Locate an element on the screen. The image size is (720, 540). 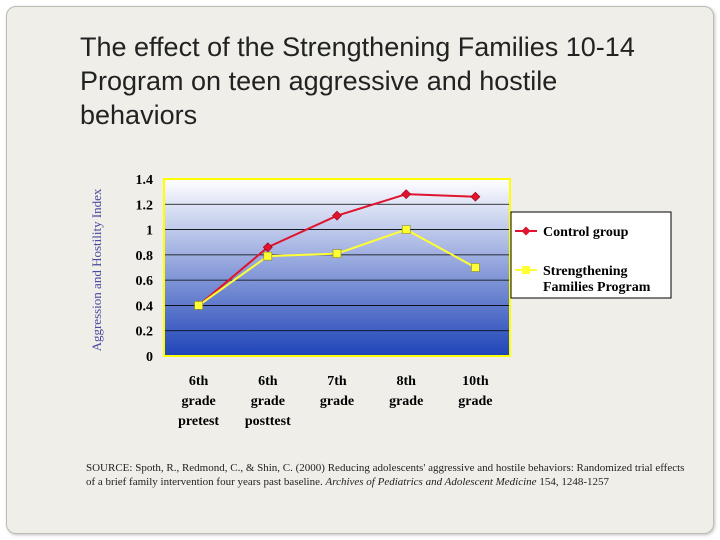
x-tick-label: 6th grade posttest is located at coordinates (268, 401).